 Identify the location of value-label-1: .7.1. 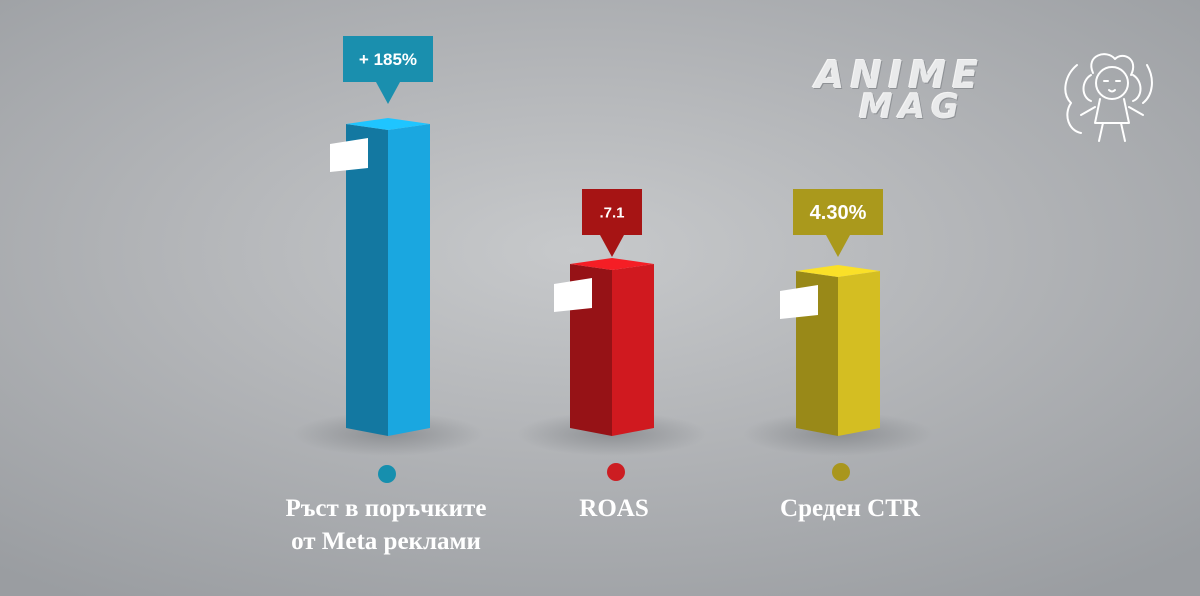
(611, 212).